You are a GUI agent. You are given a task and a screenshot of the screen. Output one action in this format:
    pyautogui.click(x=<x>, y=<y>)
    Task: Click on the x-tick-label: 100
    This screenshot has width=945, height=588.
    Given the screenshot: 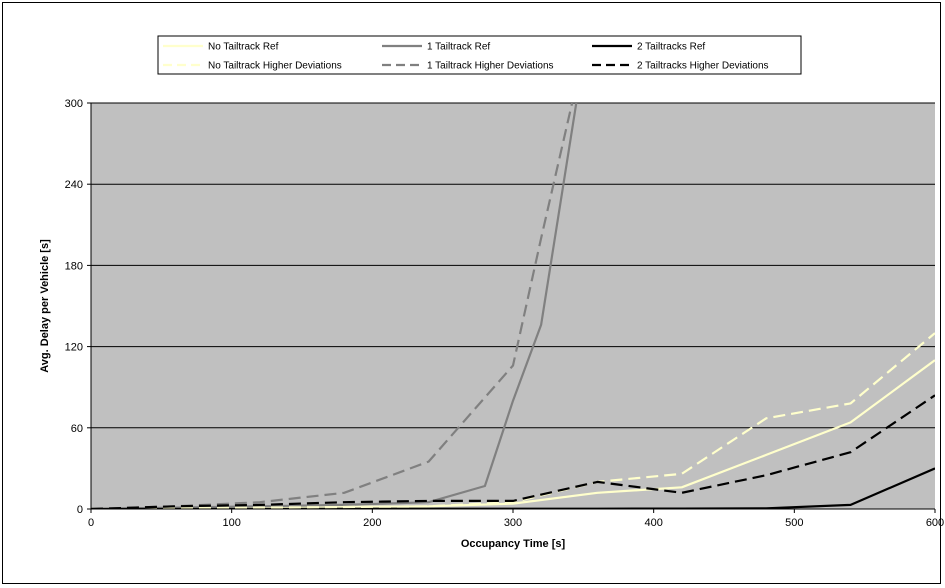 What is the action you would take?
    pyautogui.click(x=231, y=523)
    